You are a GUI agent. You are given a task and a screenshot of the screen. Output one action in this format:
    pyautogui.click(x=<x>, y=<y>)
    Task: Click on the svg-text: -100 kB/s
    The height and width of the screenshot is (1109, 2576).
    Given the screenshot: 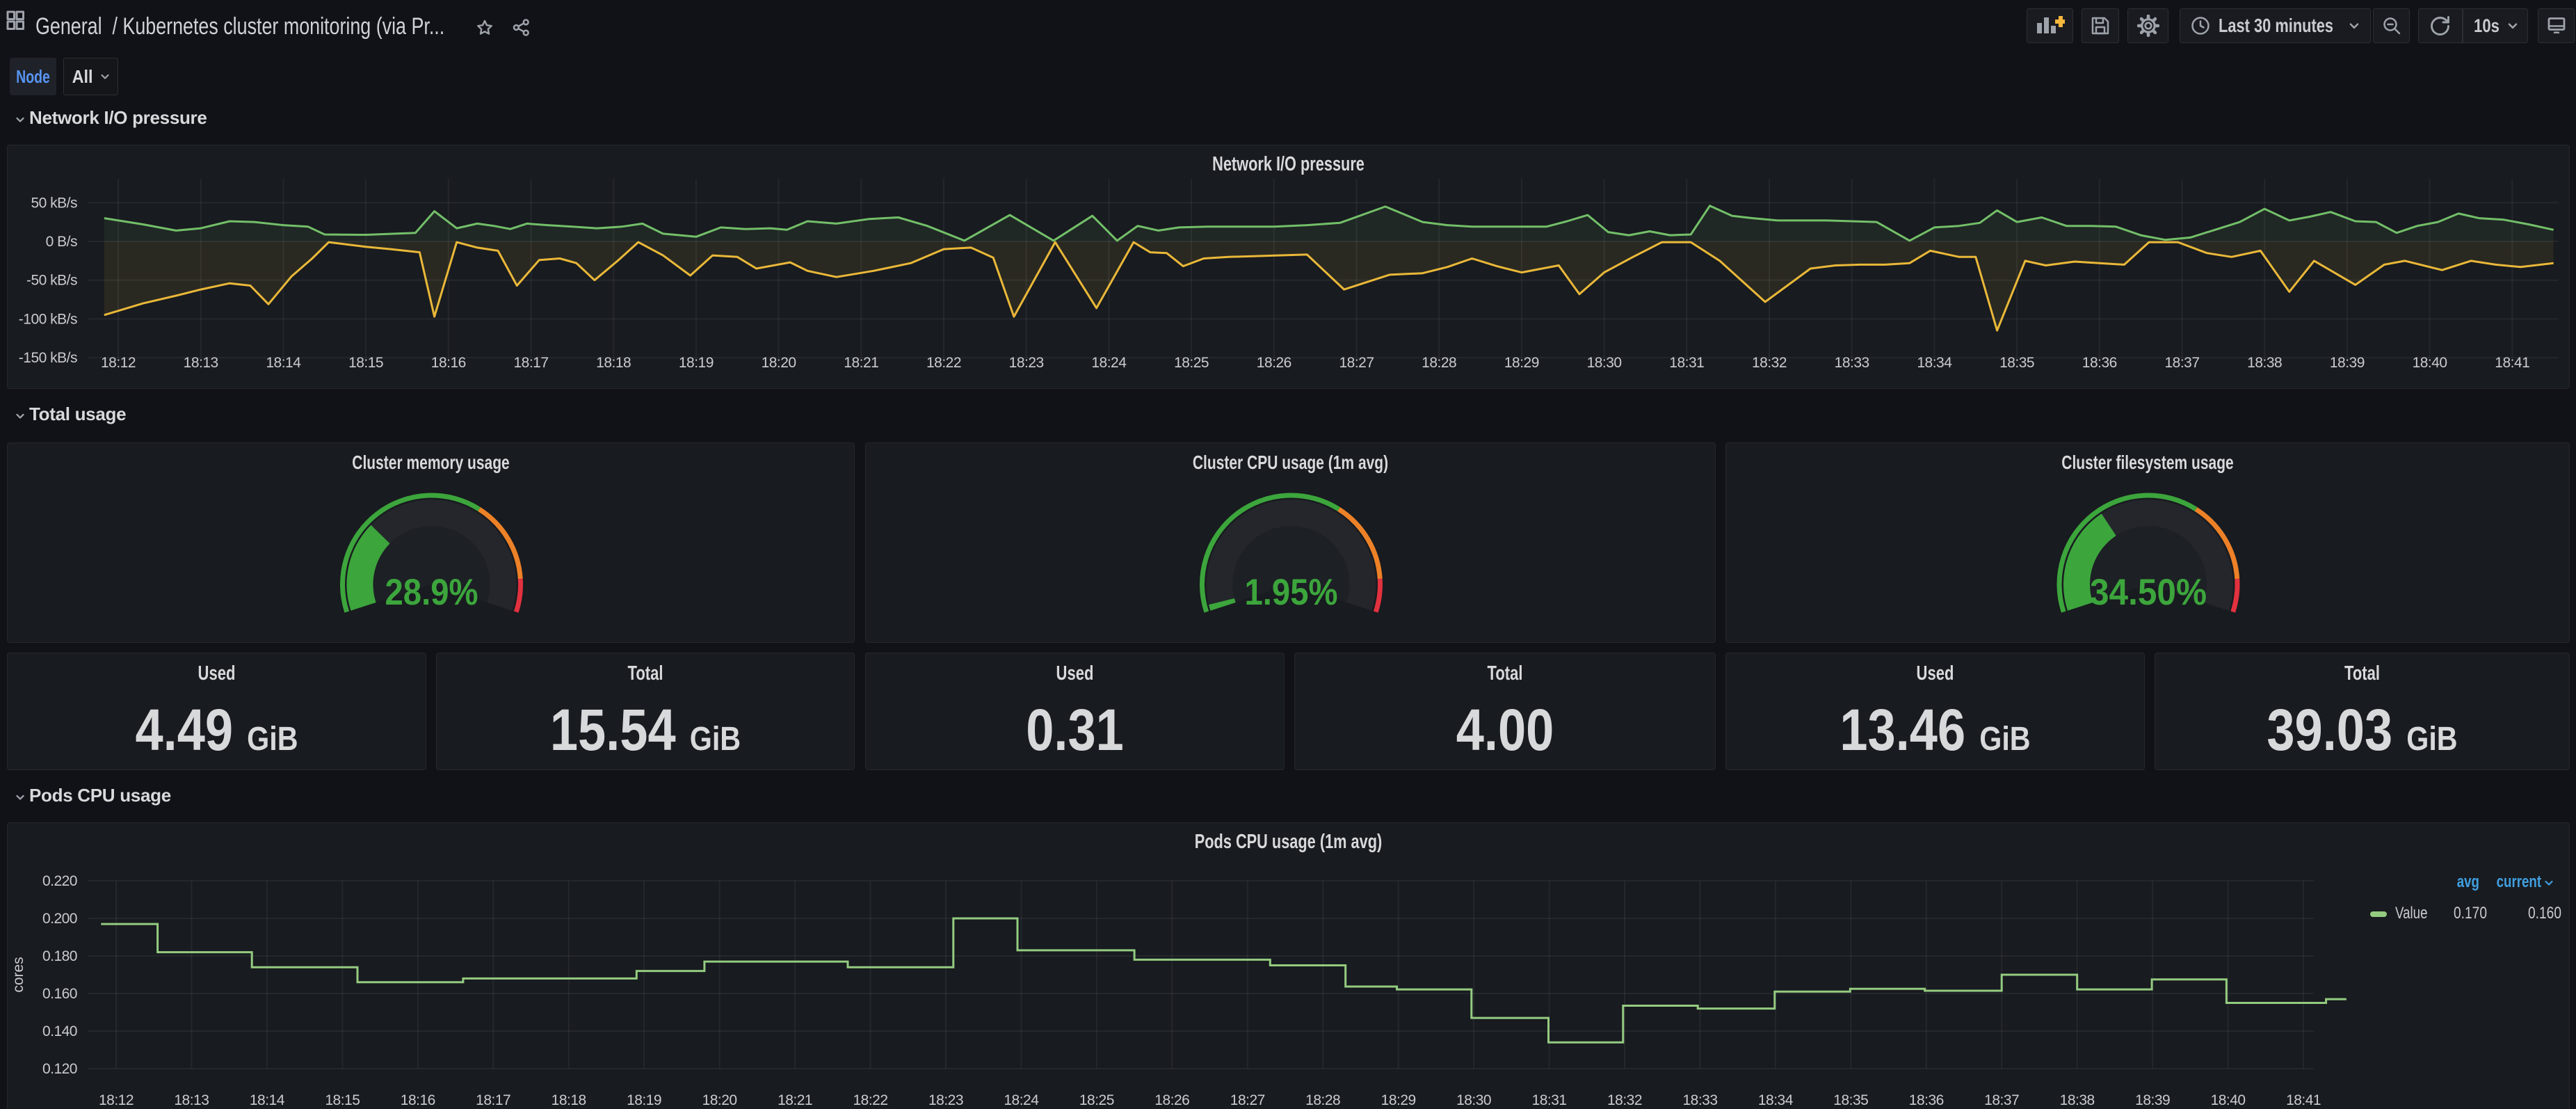 What is the action you would take?
    pyautogui.click(x=48, y=319)
    